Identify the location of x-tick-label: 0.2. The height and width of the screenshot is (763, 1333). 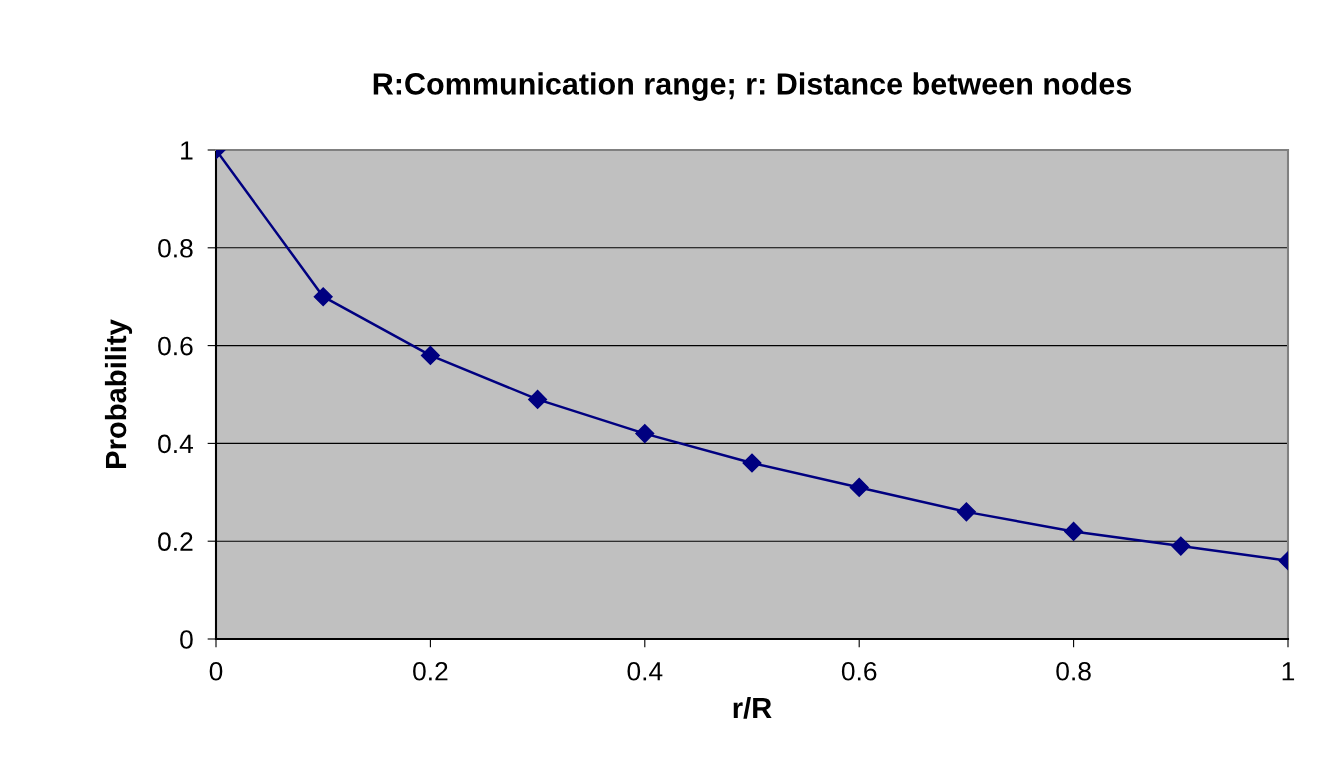
(430, 671).